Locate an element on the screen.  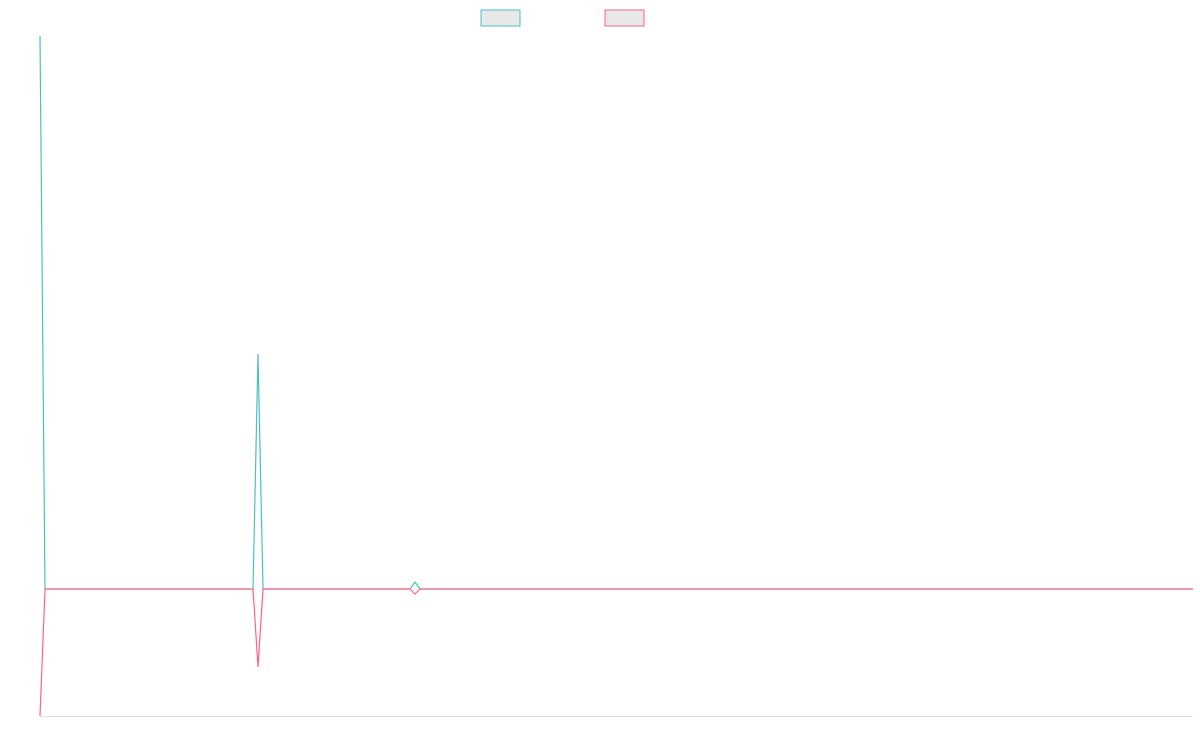
legend is located at coordinates (562, 18).